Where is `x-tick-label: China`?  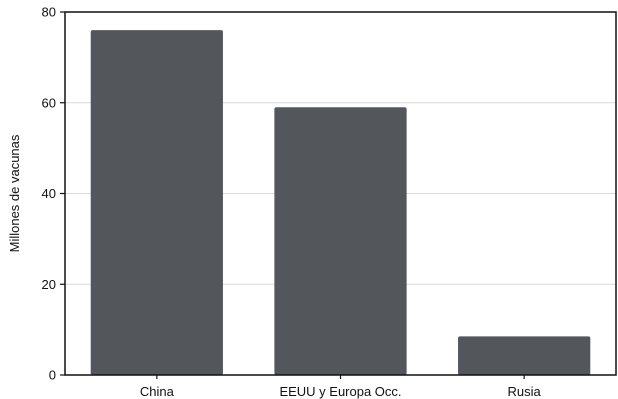 x-tick-label: China is located at coordinates (157, 391).